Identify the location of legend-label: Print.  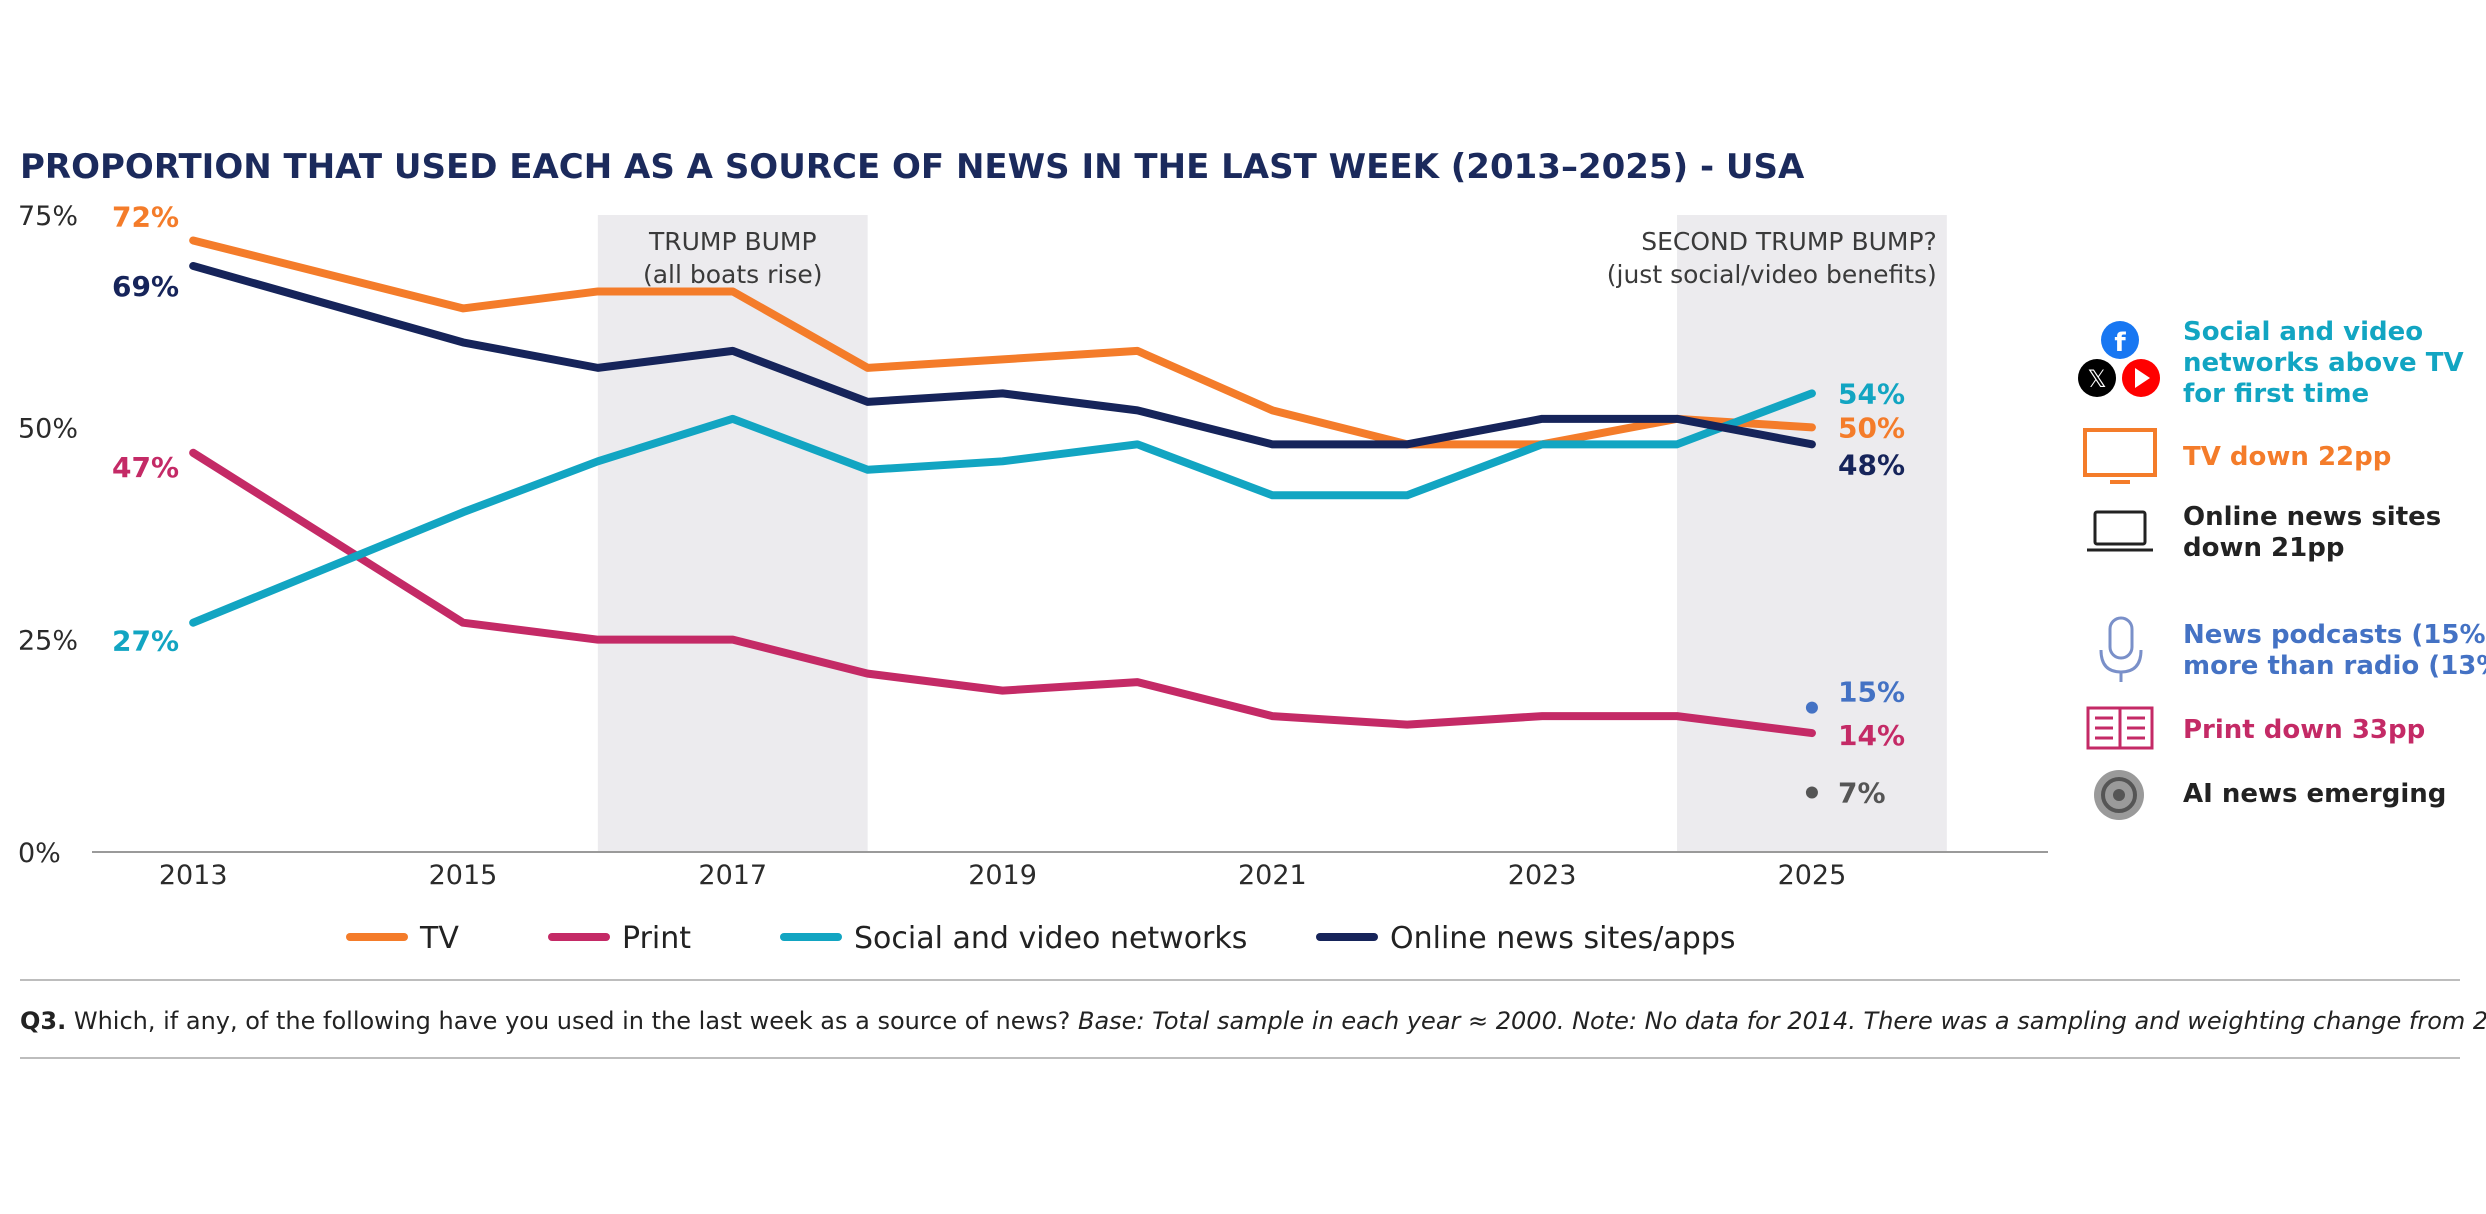
(656, 938).